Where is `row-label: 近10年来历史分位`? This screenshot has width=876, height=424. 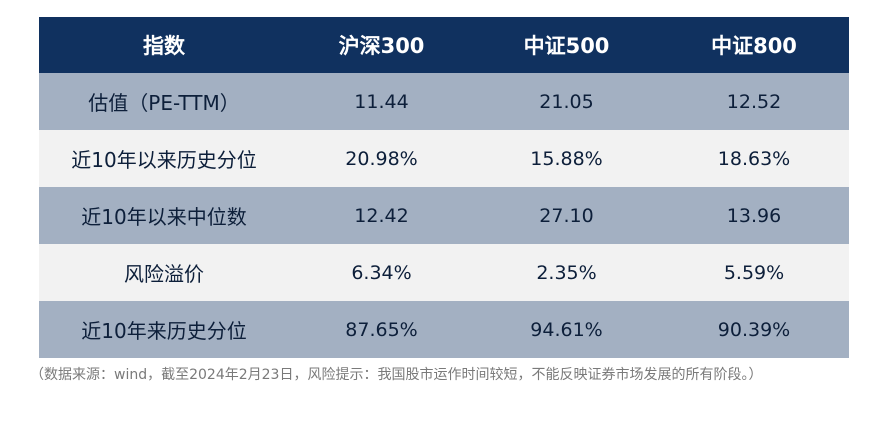 row-label: 近10年来历史分位 is located at coordinates (164, 331).